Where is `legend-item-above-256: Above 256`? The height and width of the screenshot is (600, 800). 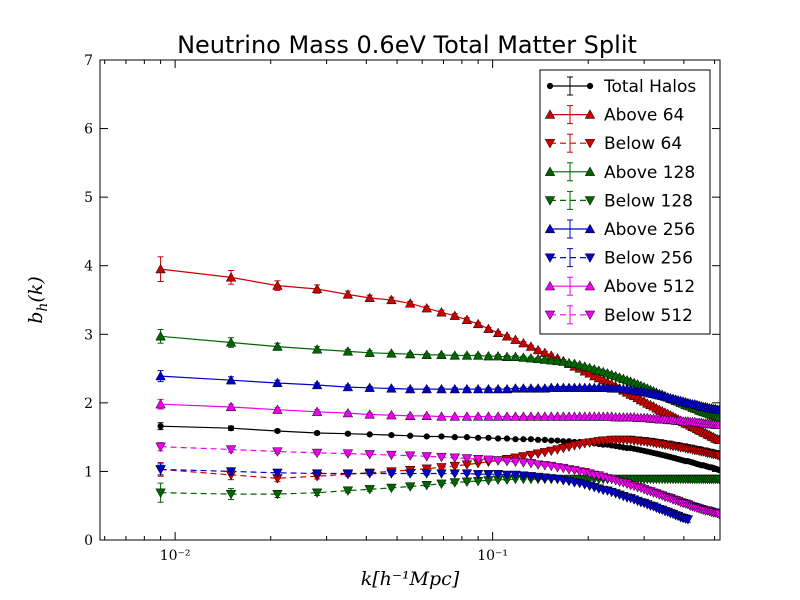 legend-item-above-256: Above 256 is located at coordinates (619, 229).